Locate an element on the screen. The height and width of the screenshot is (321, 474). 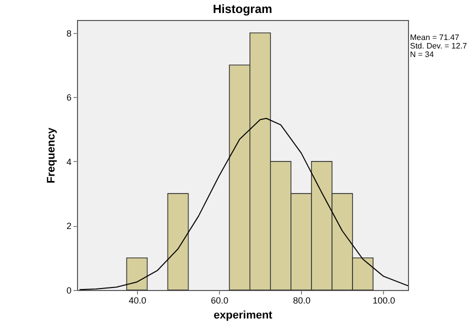
chart-title: Histogram is located at coordinates (242, 9).